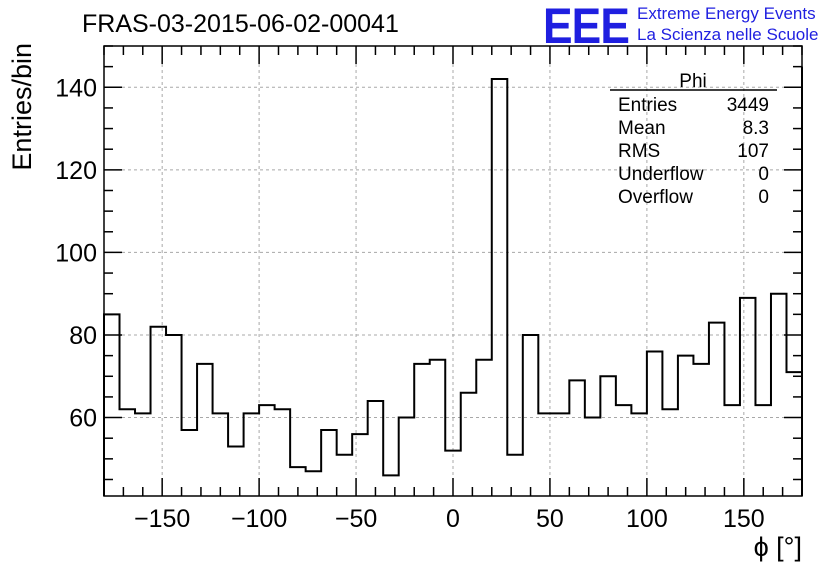  What do you see at coordinates (83, 336) in the screenshot?
I see `y-tick-label: 80` at bounding box center [83, 336].